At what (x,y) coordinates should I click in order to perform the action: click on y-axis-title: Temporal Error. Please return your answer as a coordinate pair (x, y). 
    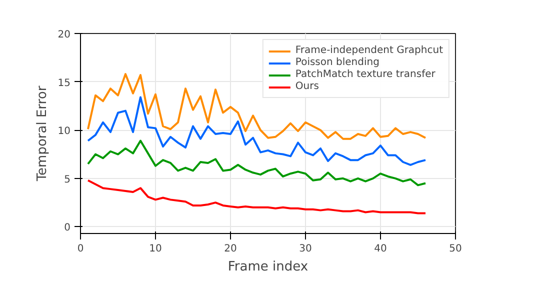
    Looking at the image, I should click on (42, 133).